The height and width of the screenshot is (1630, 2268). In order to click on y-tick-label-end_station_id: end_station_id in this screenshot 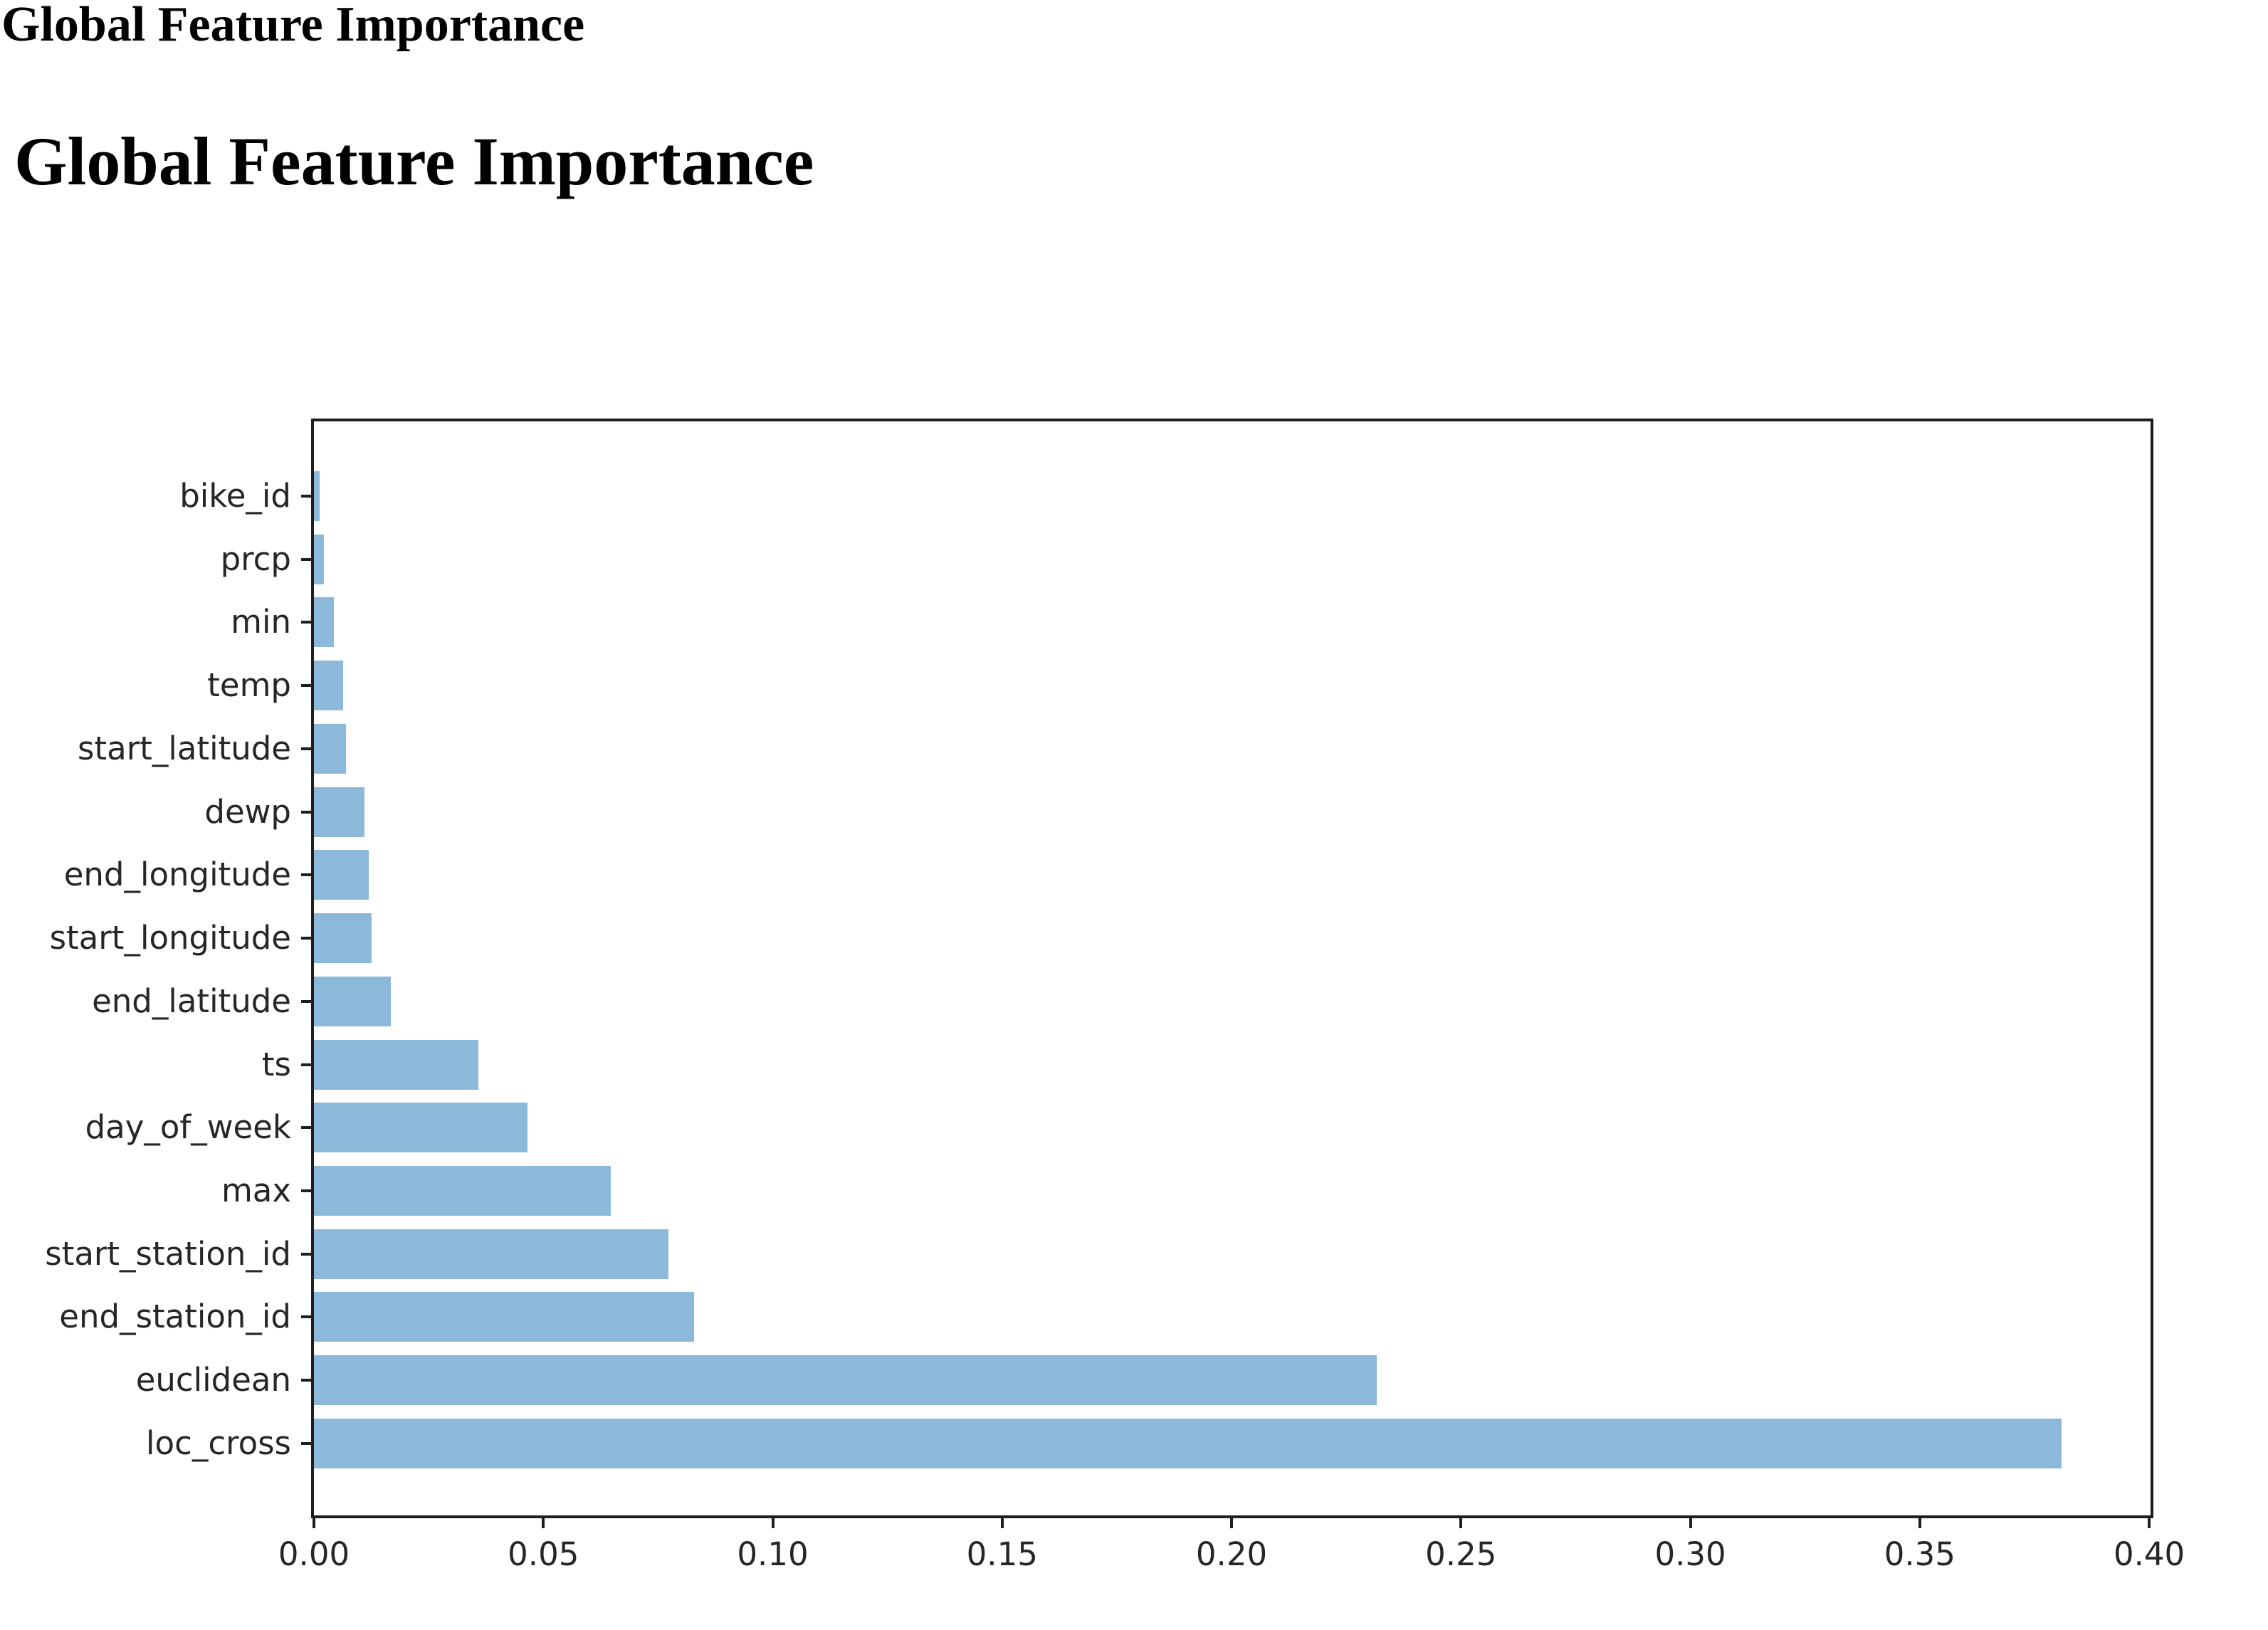, I will do `click(175, 1317)`.